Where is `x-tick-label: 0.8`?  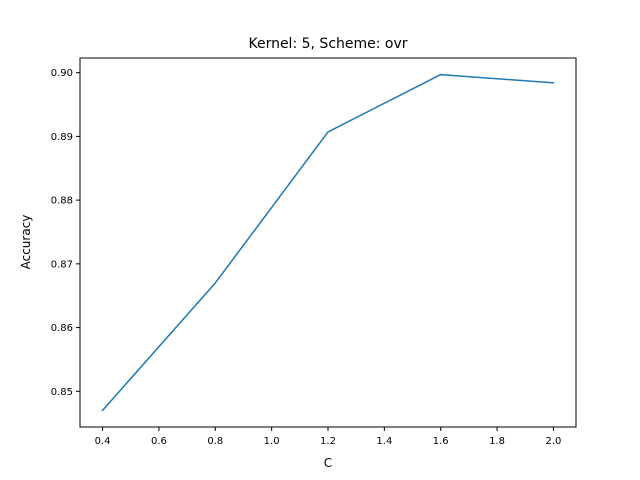
x-tick-label: 0.8 is located at coordinates (215, 441).